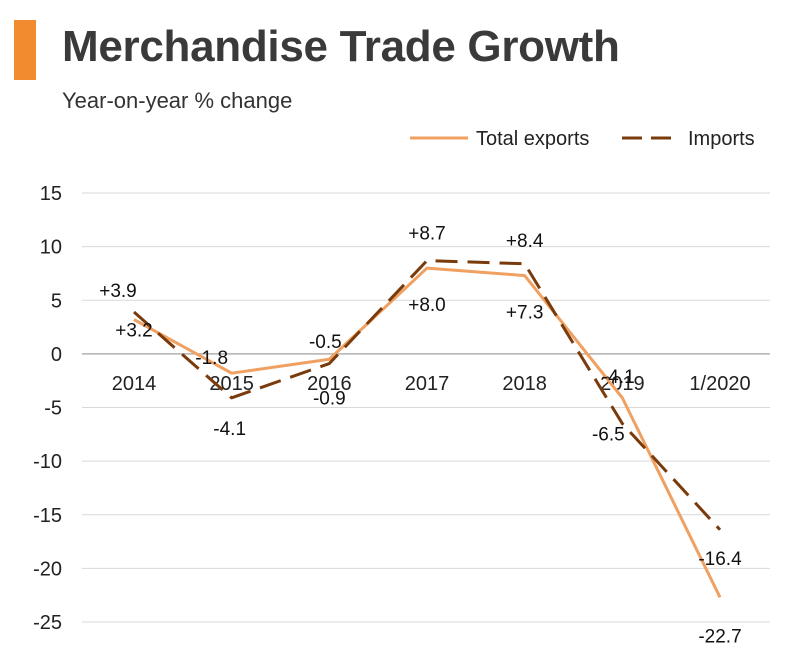 Image resolution: width=800 pixels, height=661 pixels. I want to click on imports-data-label: -6.5, so click(608, 435).